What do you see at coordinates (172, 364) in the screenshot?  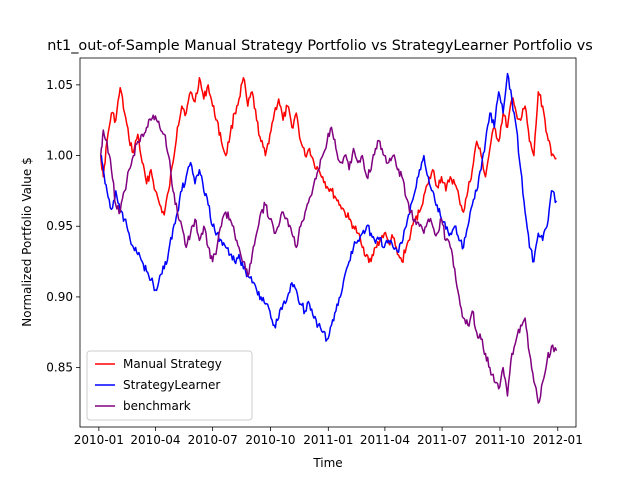 I see `legend-label: Manual Strategy` at bounding box center [172, 364].